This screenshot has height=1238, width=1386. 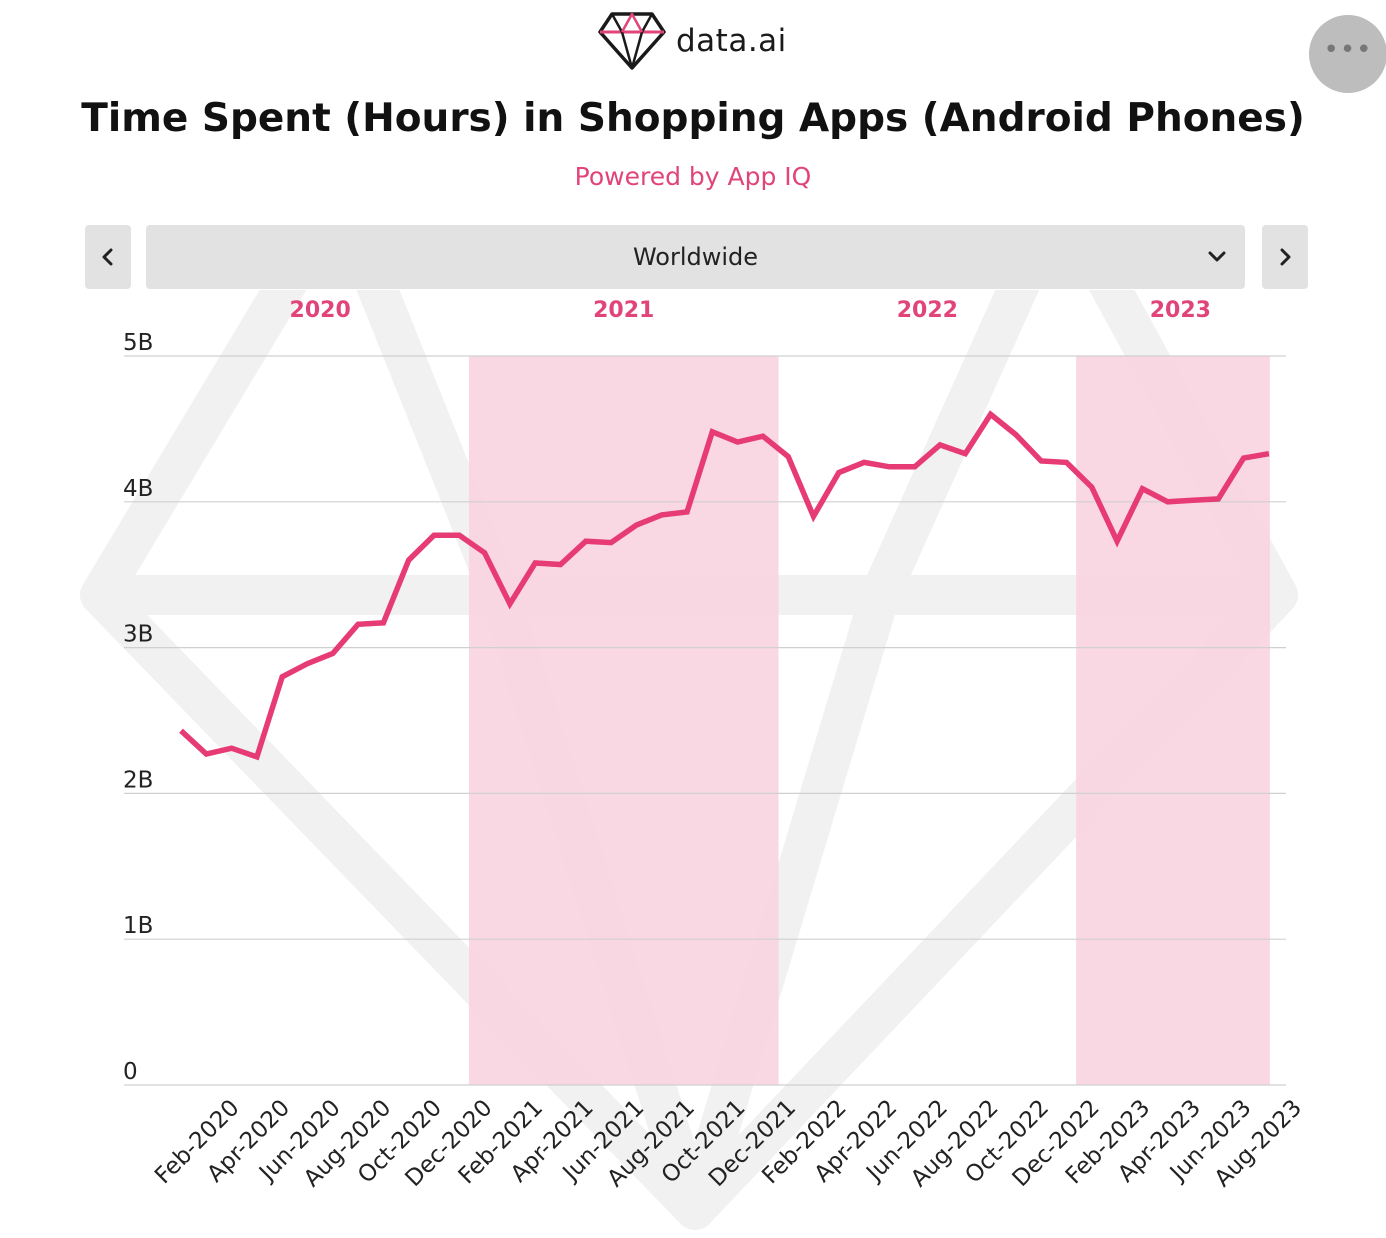 What do you see at coordinates (138, 635) in the screenshot?
I see `y-tick-label: 3B` at bounding box center [138, 635].